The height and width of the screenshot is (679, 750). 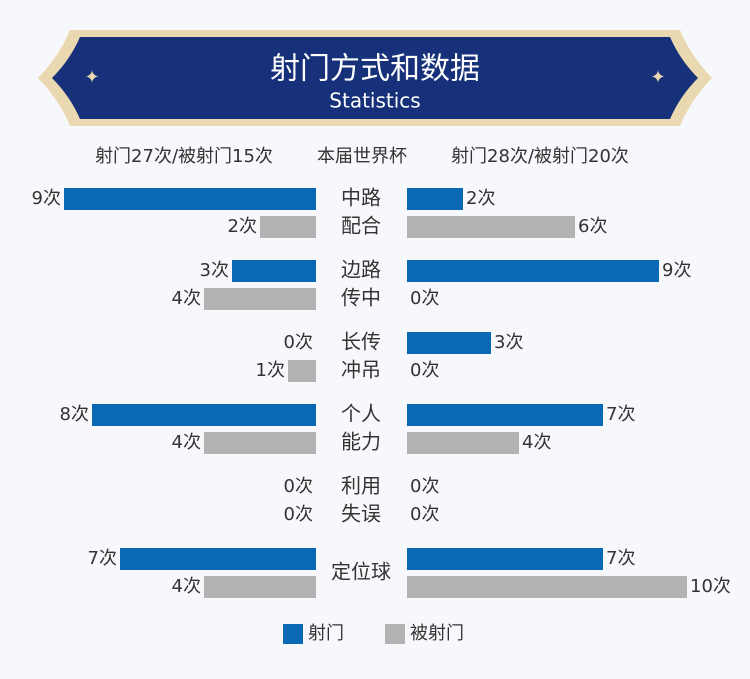 What do you see at coordinates (437, 633) in the screenshot?
I see `legend-label: 被射门` at bounding box center [437, 633].